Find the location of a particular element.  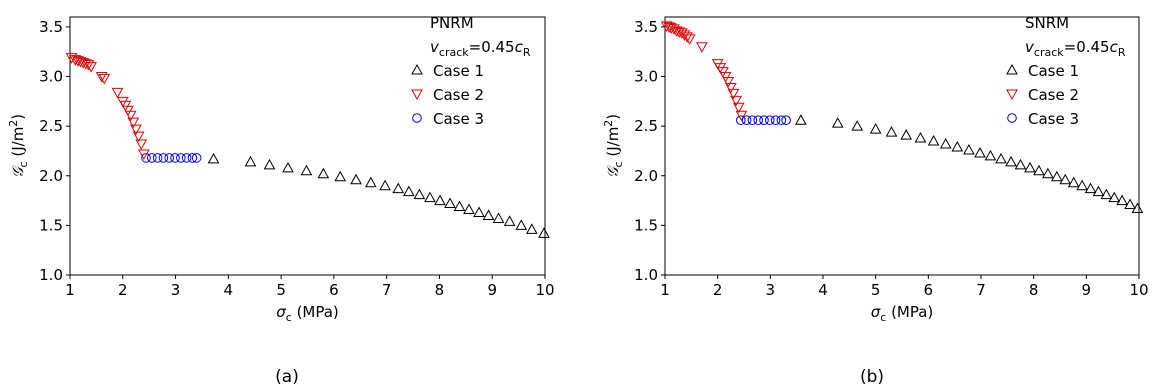

y-axis-unit-superscript: 2 is located at coordinates (13, 123).